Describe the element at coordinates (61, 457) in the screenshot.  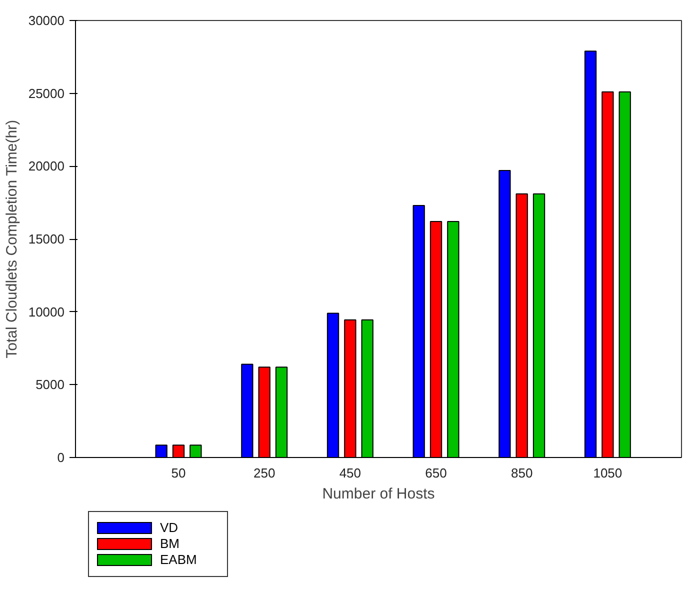
I see `y-tick-label: 0` at that location.